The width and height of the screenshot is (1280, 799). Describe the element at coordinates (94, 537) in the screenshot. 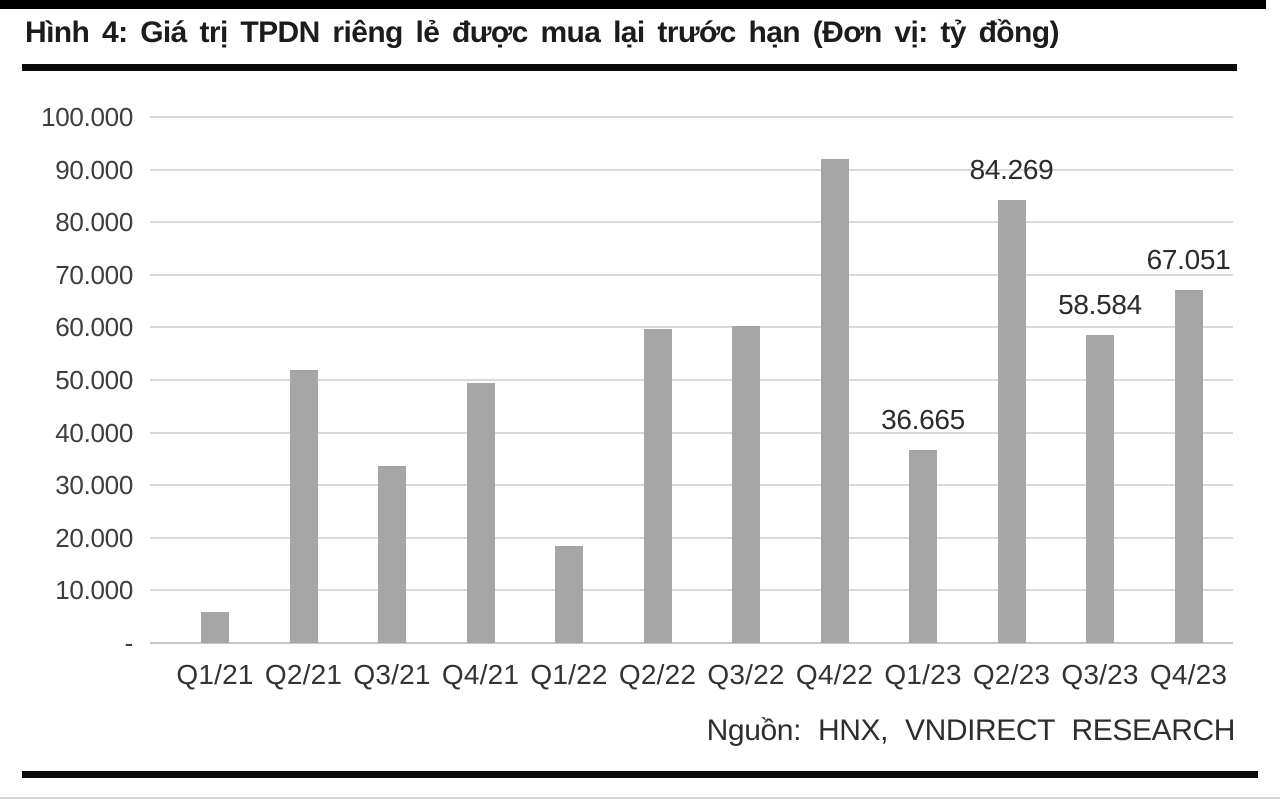

I see `y-tick-label: 20.000` at that location.